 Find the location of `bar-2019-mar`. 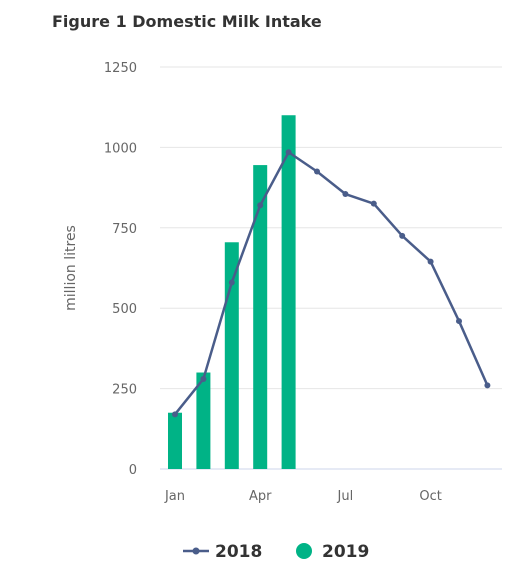

bar-2019-mar is located at coordinates (231, 355).